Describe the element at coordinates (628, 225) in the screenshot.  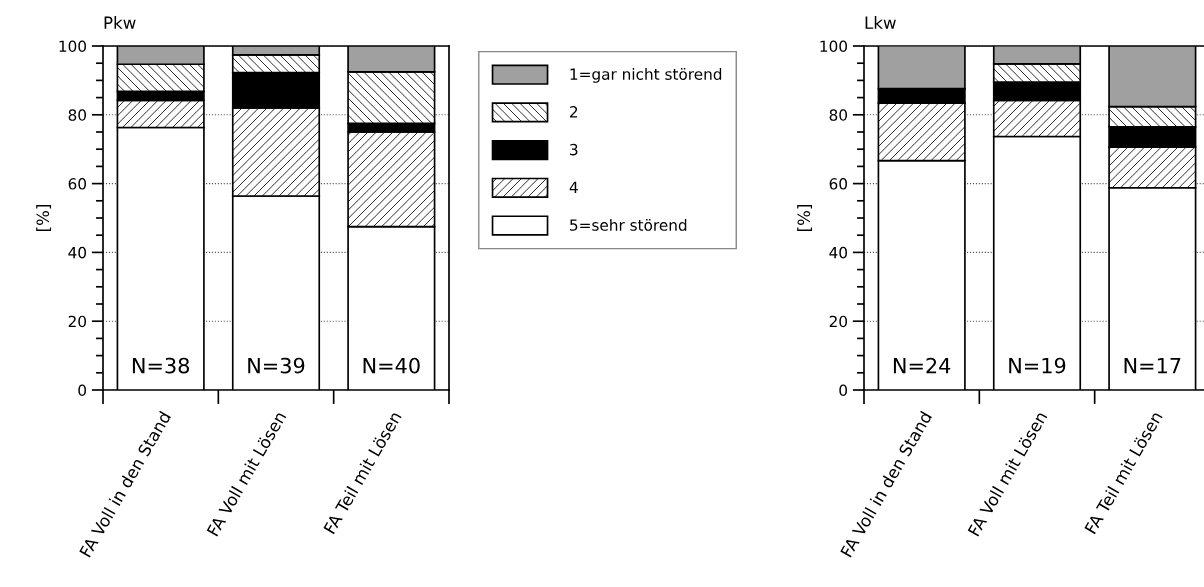
I see `legend-label: 5=sehr störend` at that location.